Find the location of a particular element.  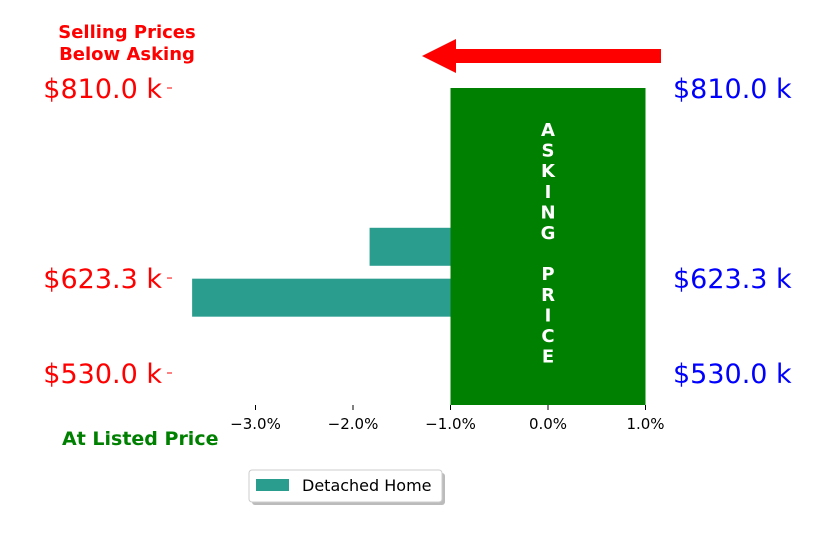

left-arrow-icon is located at coordinates (541, 56).